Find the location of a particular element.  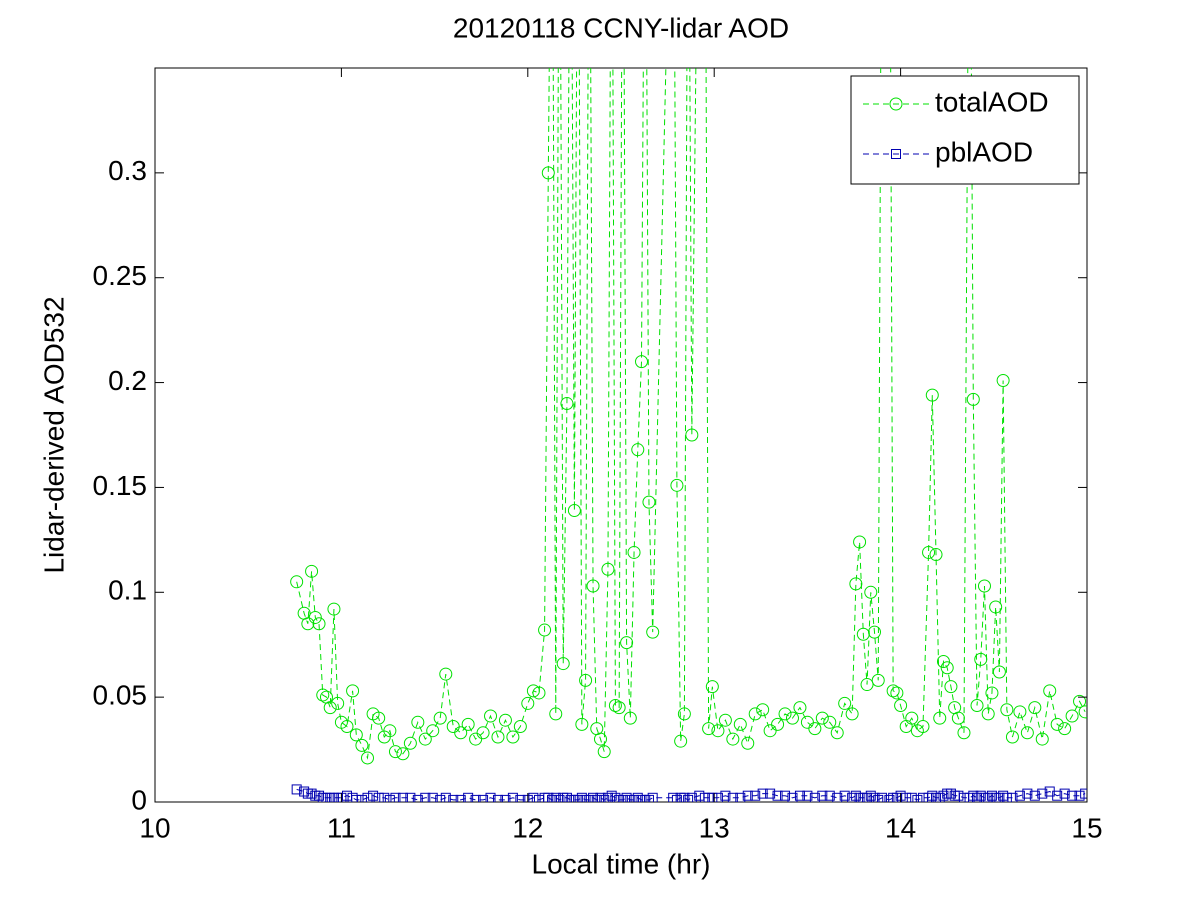

y-tick-label: 0 is located at coordinates (139, 799).